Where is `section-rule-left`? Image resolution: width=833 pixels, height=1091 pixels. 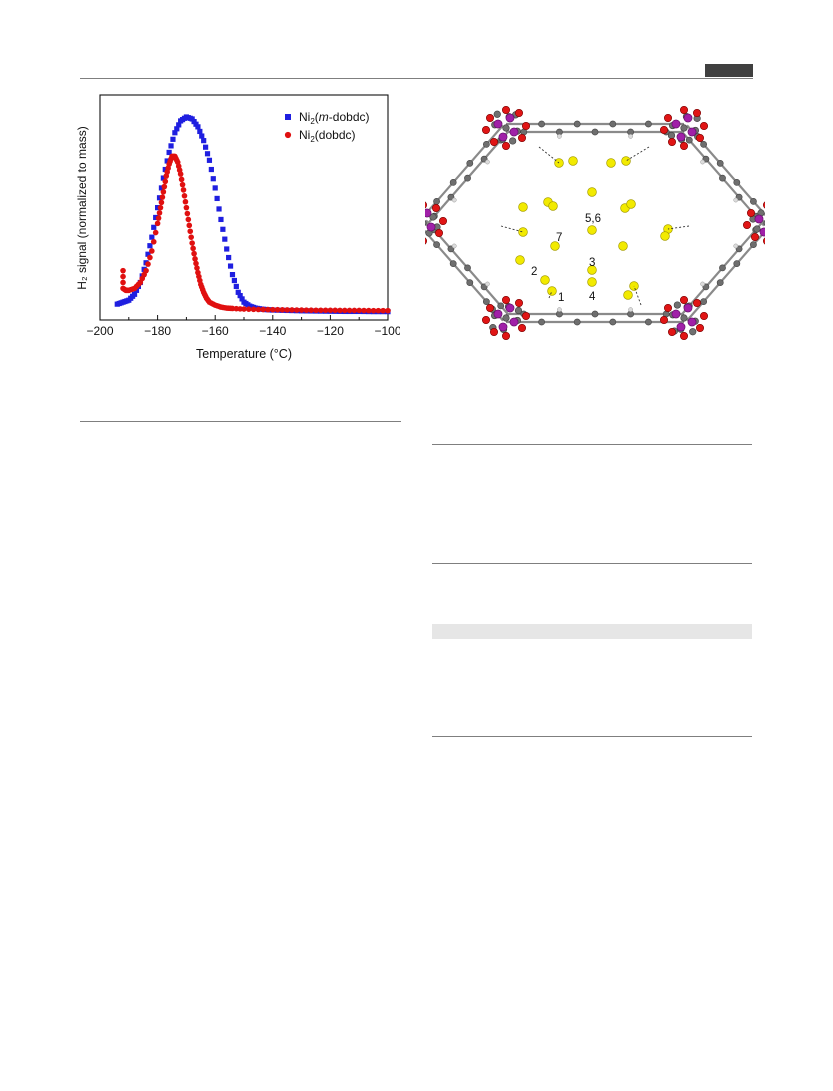
section-rule-left is located at coordinates (240, 421).